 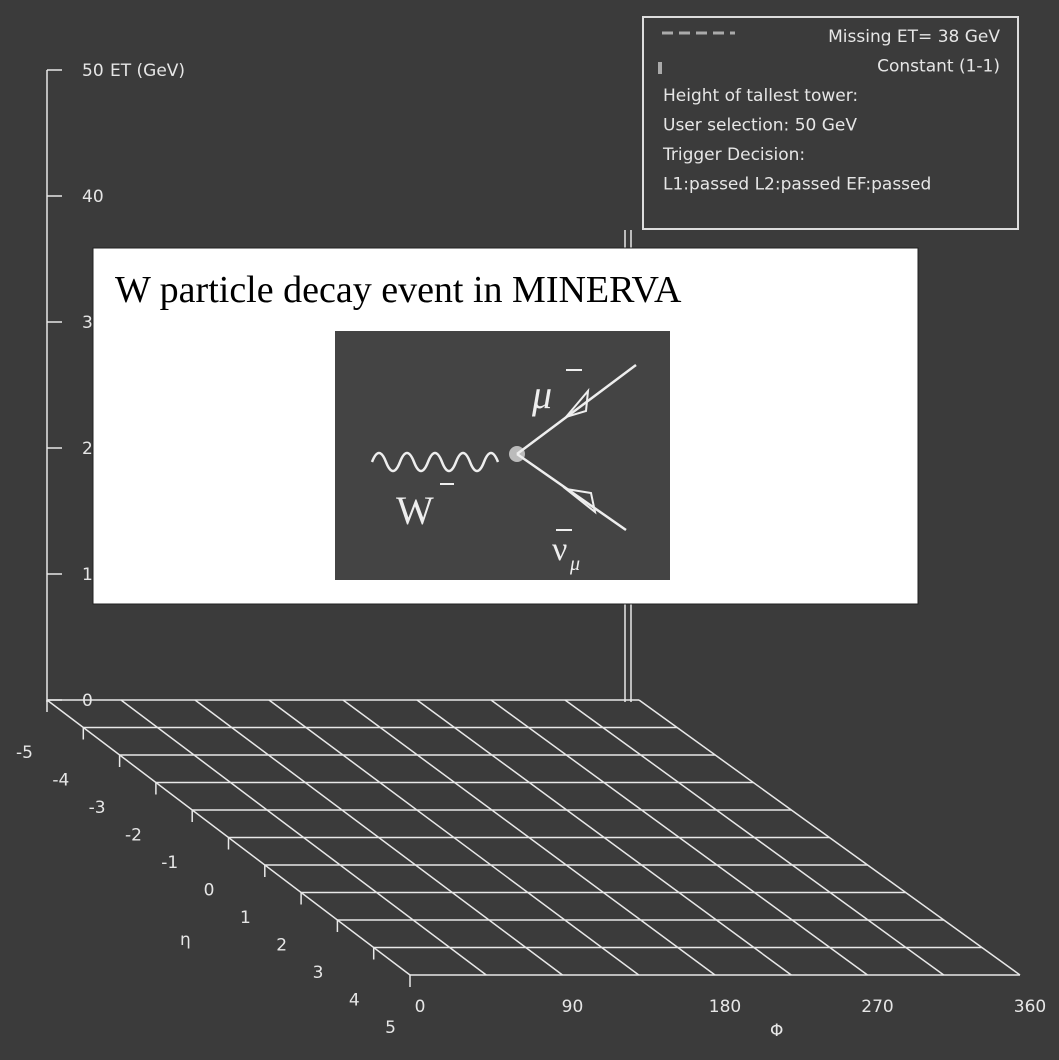 I want to click on et-axis-title: ET (GeV), so click(x=147, y=71).